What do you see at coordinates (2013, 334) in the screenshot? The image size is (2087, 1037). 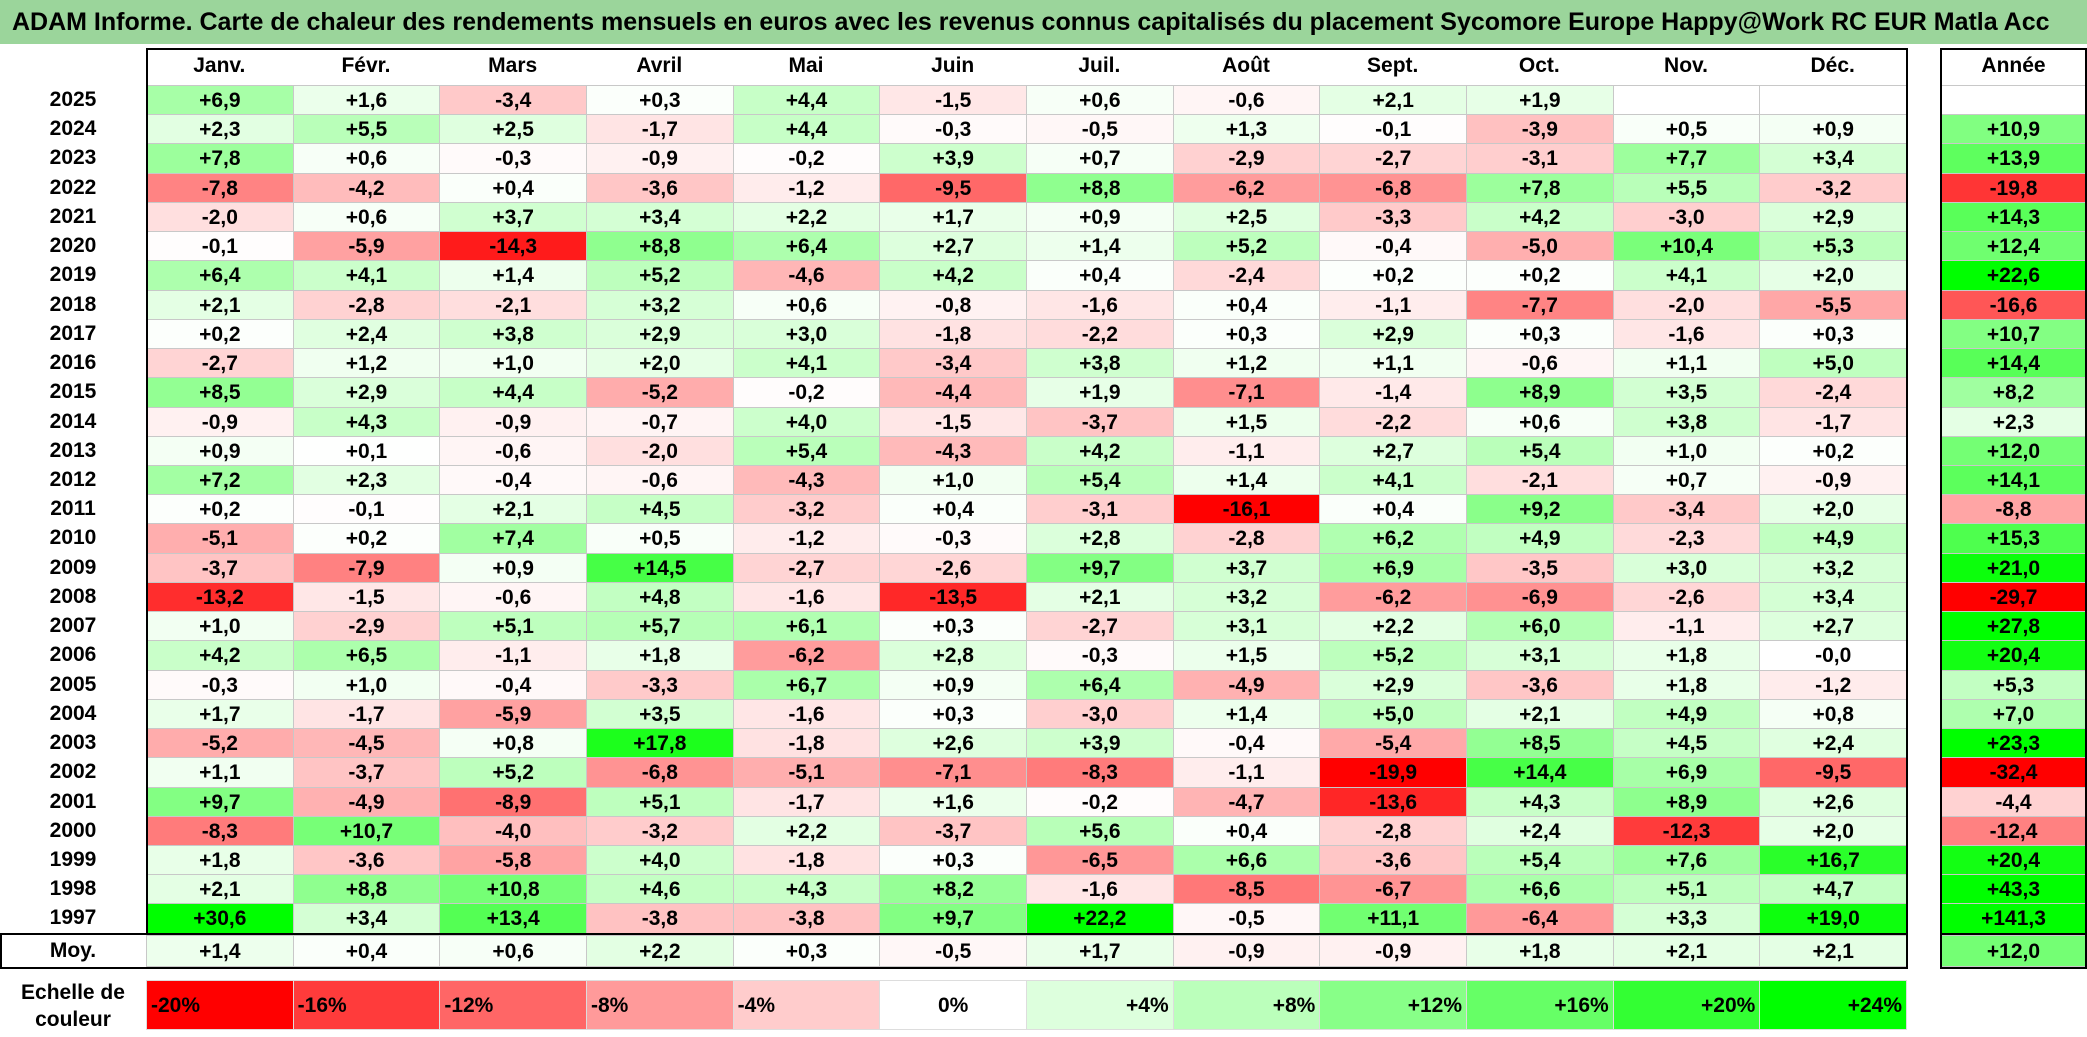 I see `annual-cell: +10,7` at bounding box center [2013, 334].